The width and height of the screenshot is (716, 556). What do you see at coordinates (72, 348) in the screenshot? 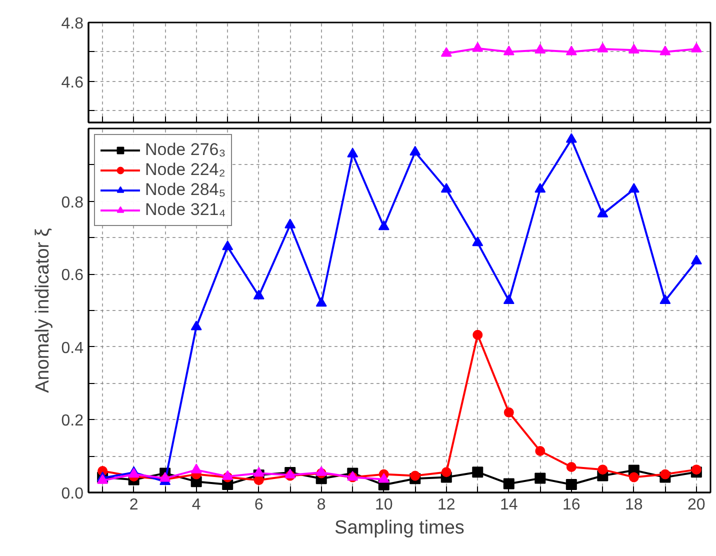
I see `y-tick-label: 0.4` at bounding box center [72, 348].